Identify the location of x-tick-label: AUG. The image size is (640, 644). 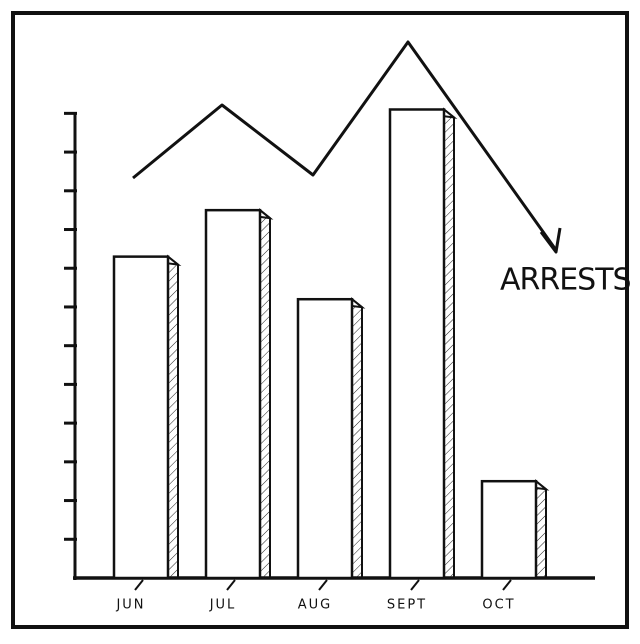
(315, 605).